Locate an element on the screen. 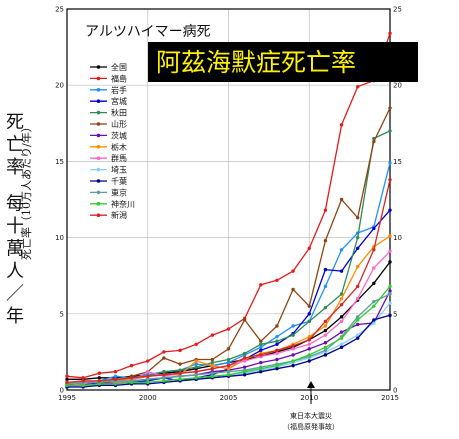 The height and width of the screenshot is (439, 459). y-axis-label-side: 死亡率每十萬人／年 is located at coordinates (15, 219).